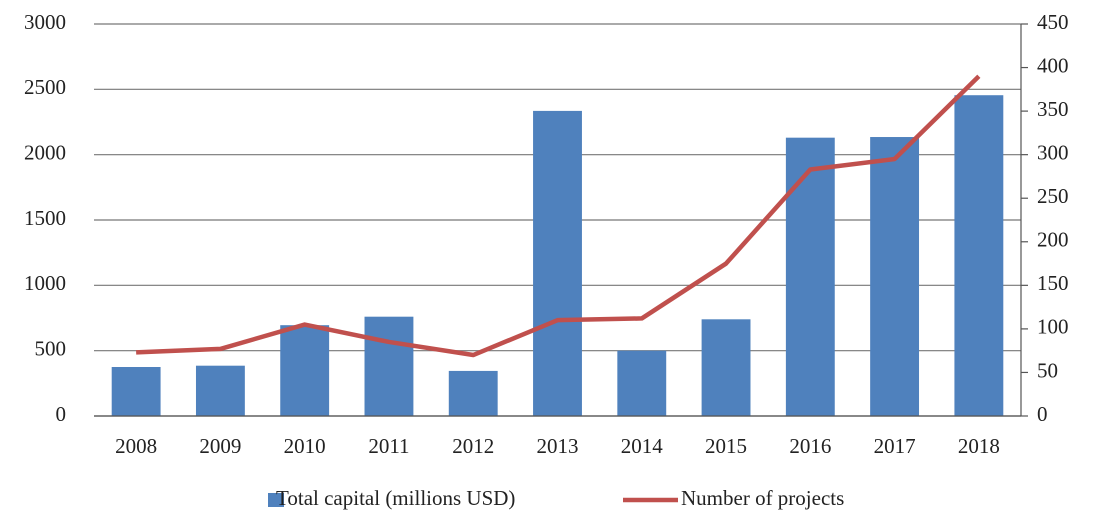 The width and height of the screenshot is (1095, 515). Describe the element at coordinates (220, 446) in the screenshot. I see `x-tick-label: 2009` at that location.